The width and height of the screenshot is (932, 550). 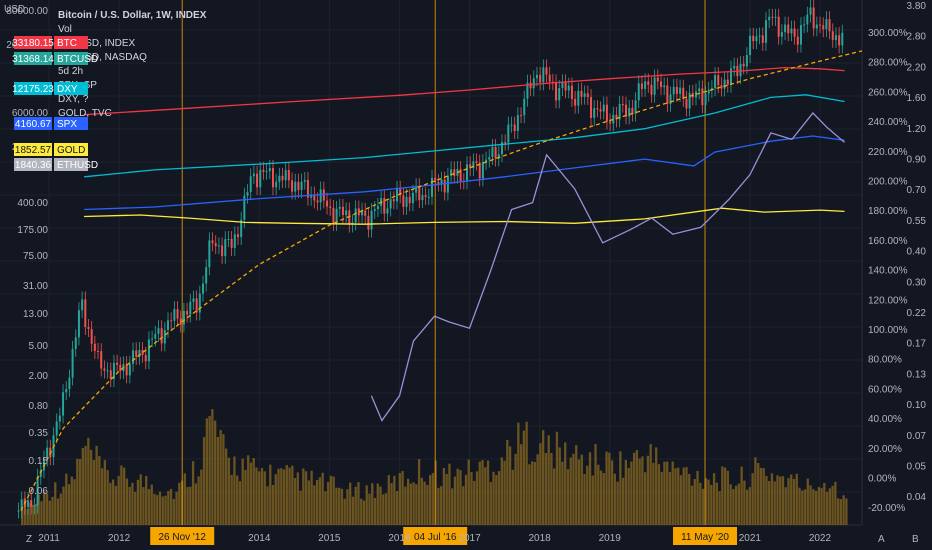 I want to click on left-axis-tick: 5.00, so click(x=39, y=346).